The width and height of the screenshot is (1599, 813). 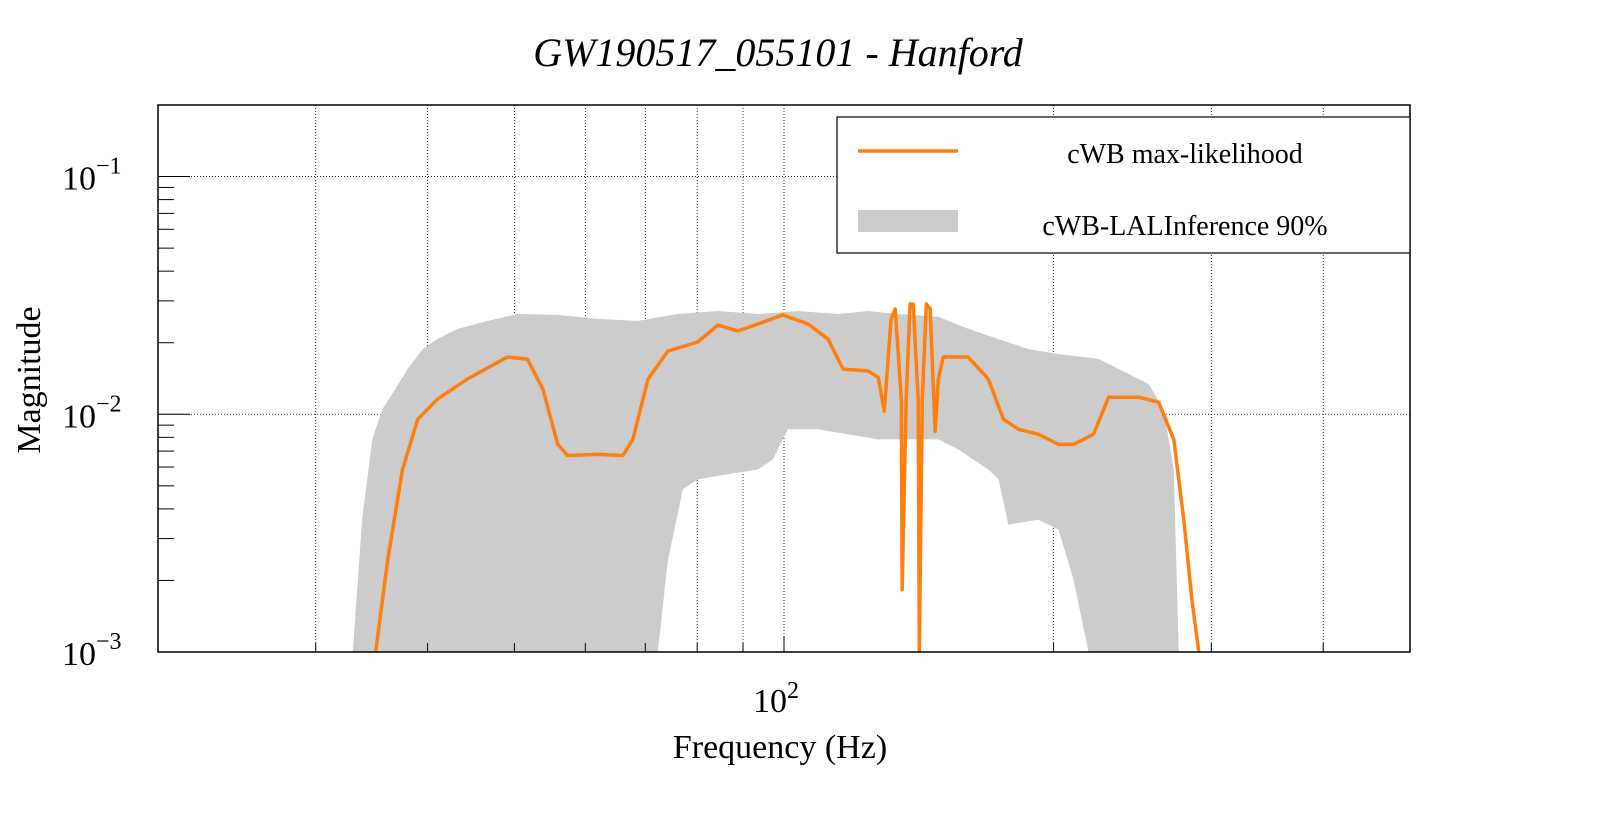 I want to click on y-tick-label: 10⁻³, so click(x=92, y=651).